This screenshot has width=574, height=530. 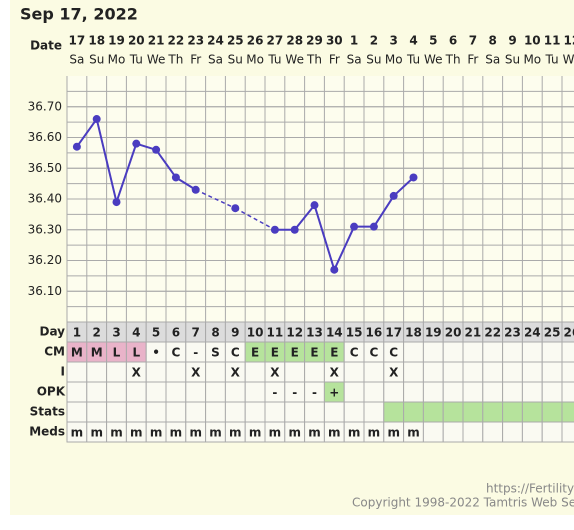 I want to click on date-label: 30, so click(x=334, y=41).